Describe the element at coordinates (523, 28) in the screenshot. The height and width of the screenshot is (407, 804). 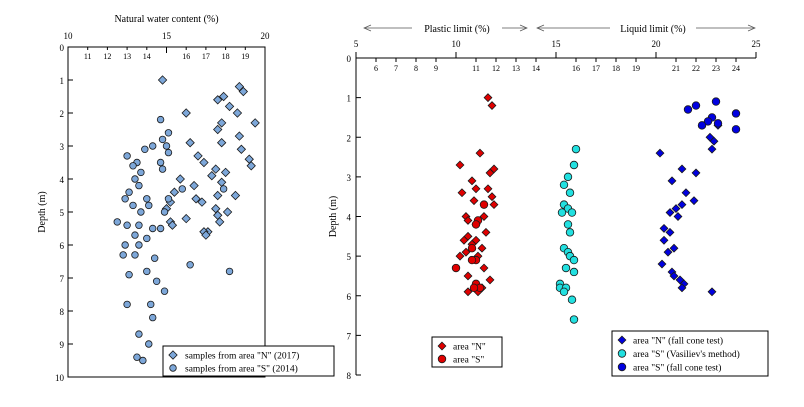
I see `plastic-limit-arrow-head-right` at that location.